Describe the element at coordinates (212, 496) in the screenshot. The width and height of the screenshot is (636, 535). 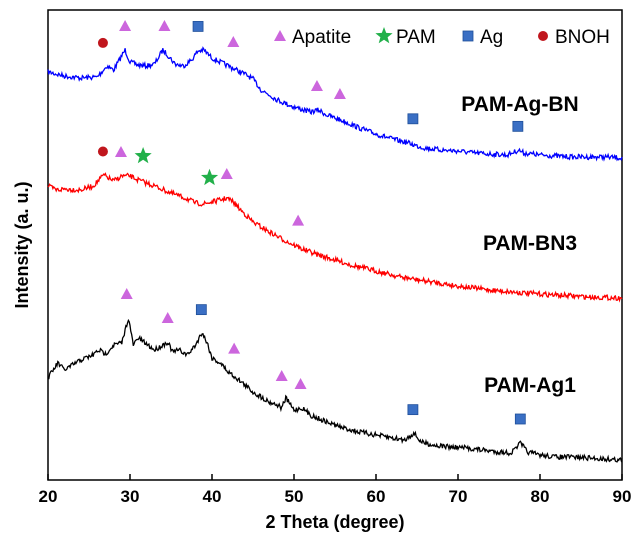
I see `x-tick-label: 40` at that location.